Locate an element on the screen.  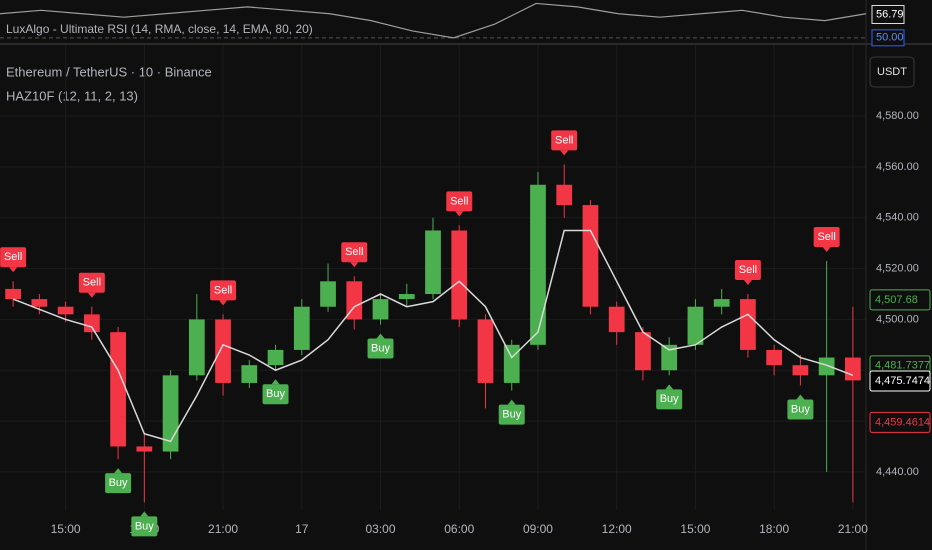
x-tick-label: 12:00 is located at coordinates (617, 529).